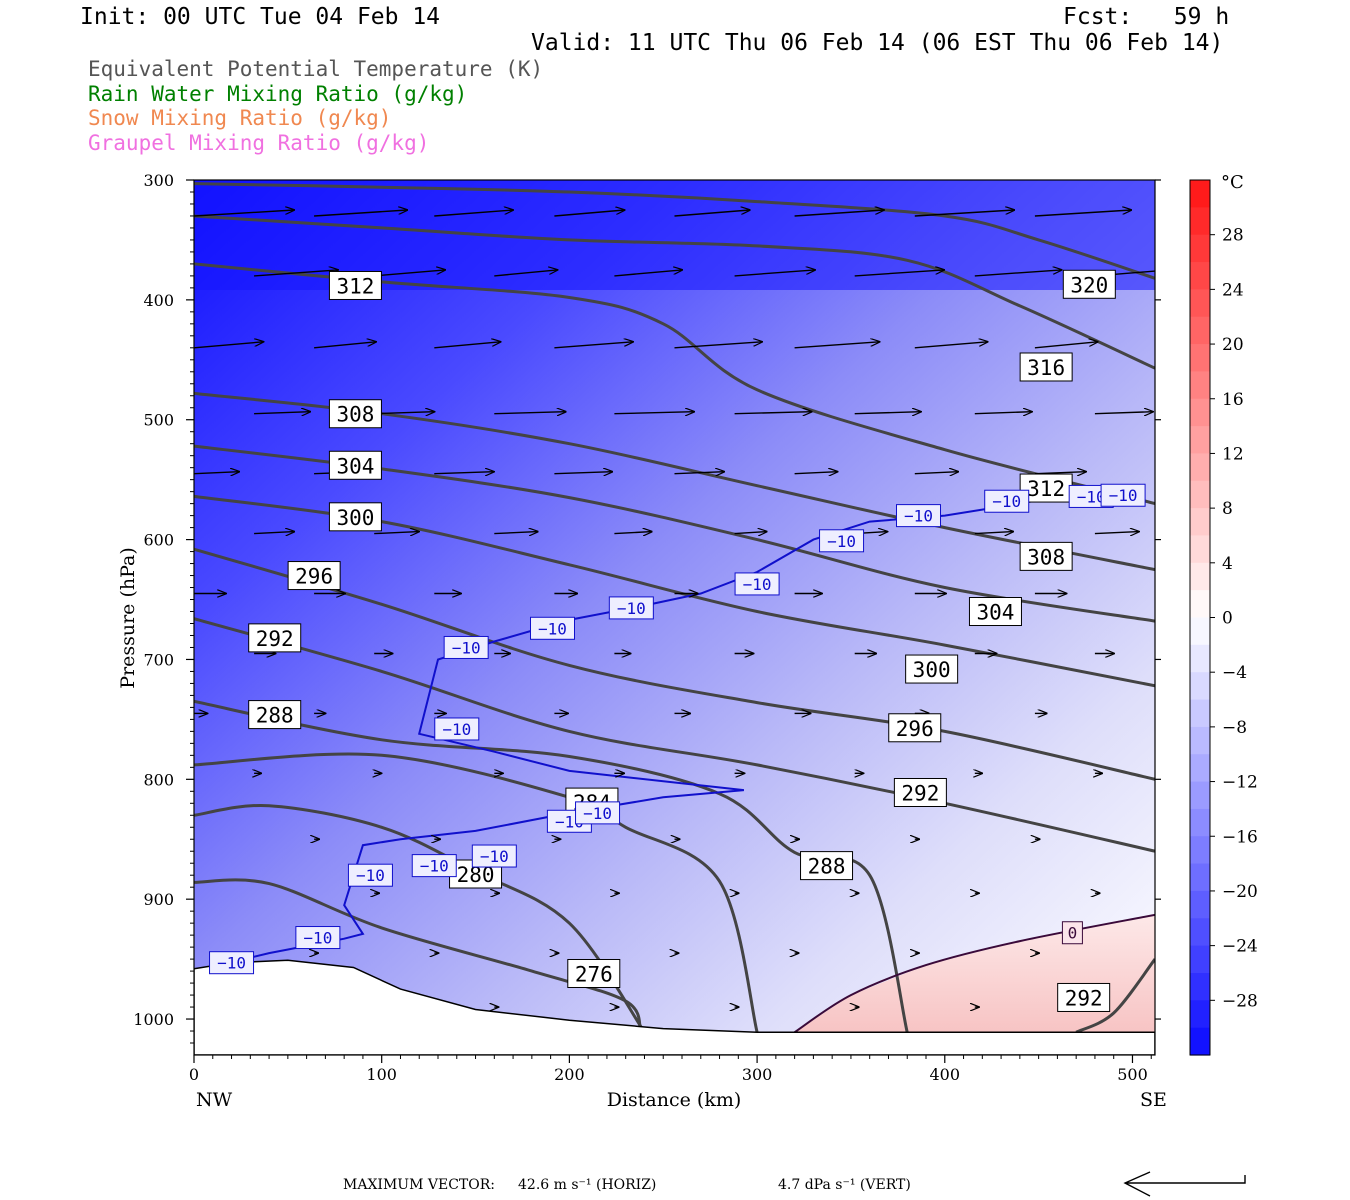 The width and height of the screenshot is (1350, 1200). Describe the element at coordinates (1184, 1184) in the screenshot. I see `reference-vector-arrow` at that location.